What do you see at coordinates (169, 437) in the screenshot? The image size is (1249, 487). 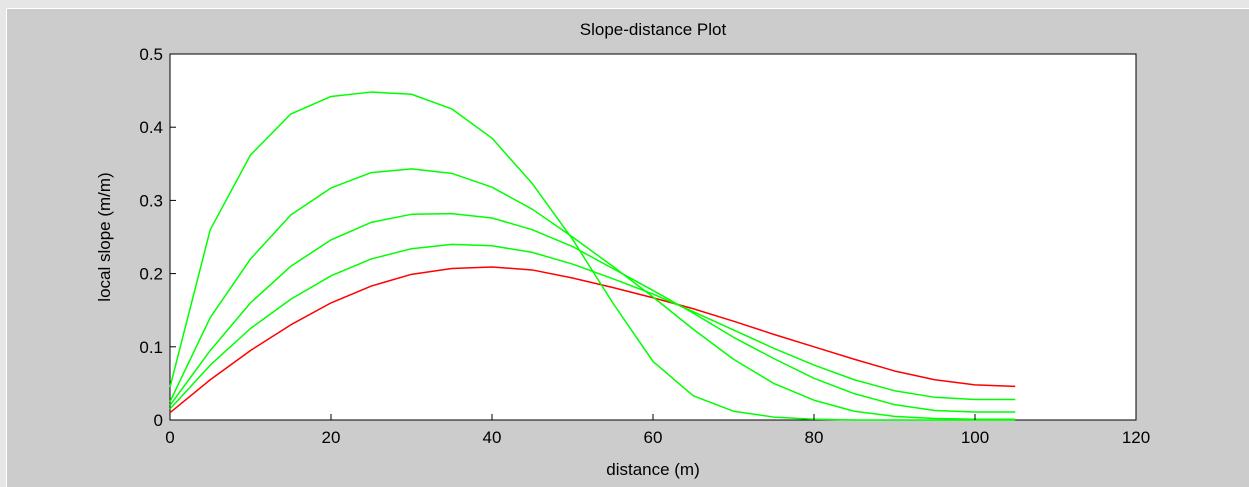 I see `x-tick-label-0: 0` at bounding box center [169, 437].